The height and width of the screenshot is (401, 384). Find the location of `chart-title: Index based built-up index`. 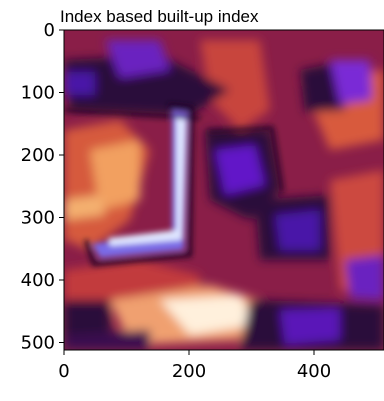

chart-title: Index based built-up index is located at coordinates (159, 16).